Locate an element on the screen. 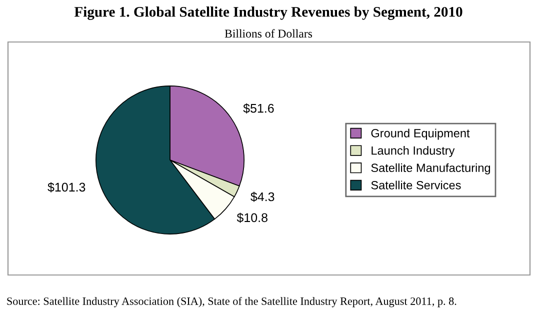 The height and width of the screenshot is (330, 537). data-label: $101.3 is located at coordinates (67, 187).